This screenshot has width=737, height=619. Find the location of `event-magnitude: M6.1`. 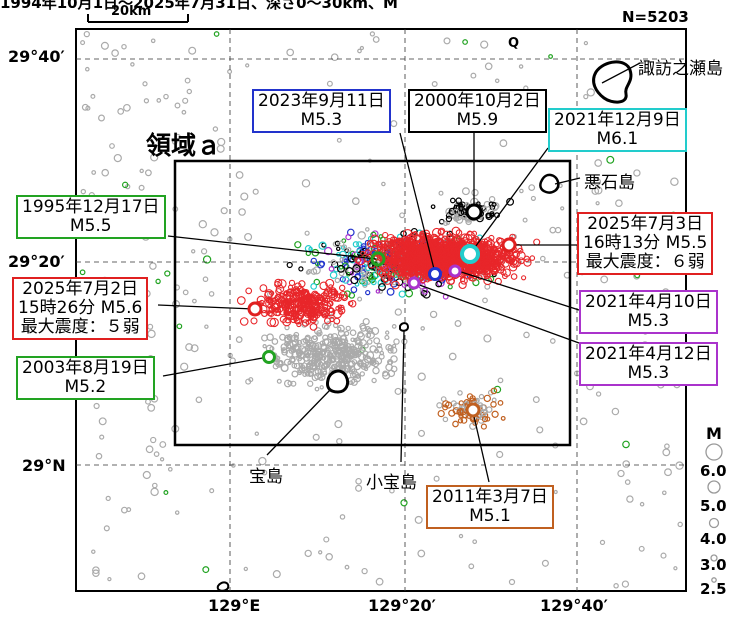

event-magnitude: M6.1 is located at coordinates (617, 139).